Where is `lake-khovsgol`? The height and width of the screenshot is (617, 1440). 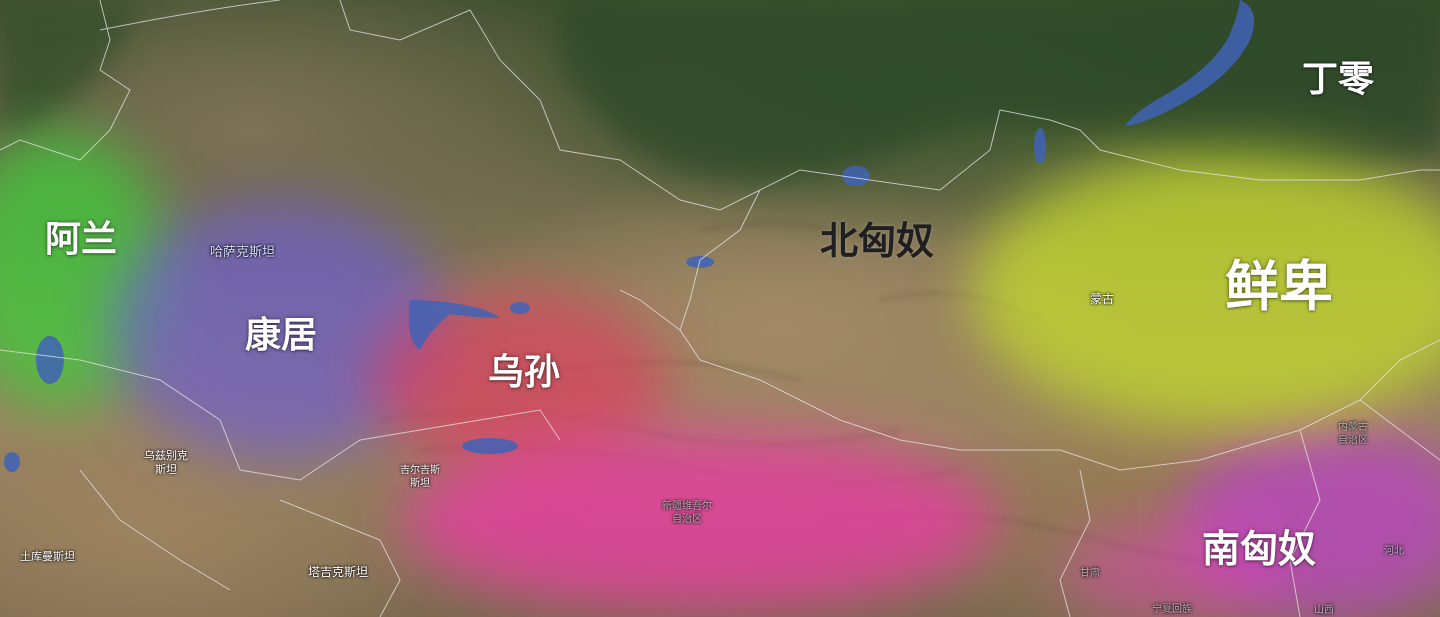
lake-khovsgol is located at coordinates (1040, 146).